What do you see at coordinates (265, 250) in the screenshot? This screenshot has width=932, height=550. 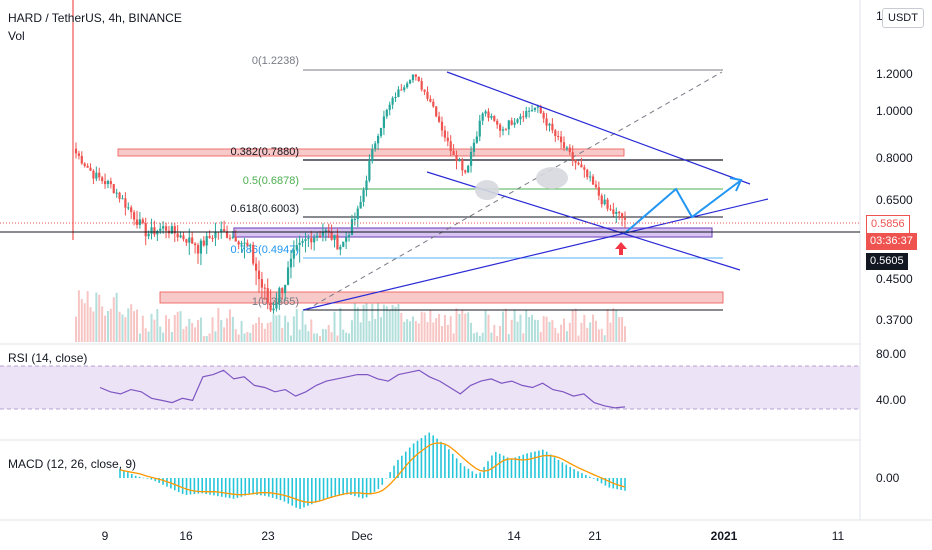 I see `fib-label-0786: 0.786(0.4947)` at bounding box center [265, 250].